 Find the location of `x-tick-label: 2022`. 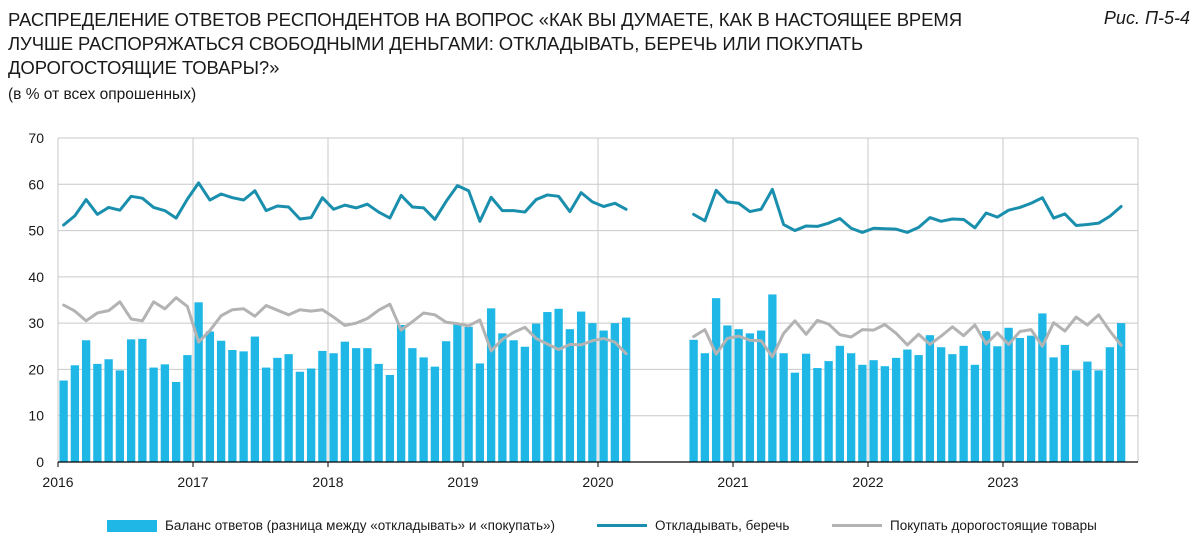

x-tick-label: 2022 is located at coordinates (867, 482).